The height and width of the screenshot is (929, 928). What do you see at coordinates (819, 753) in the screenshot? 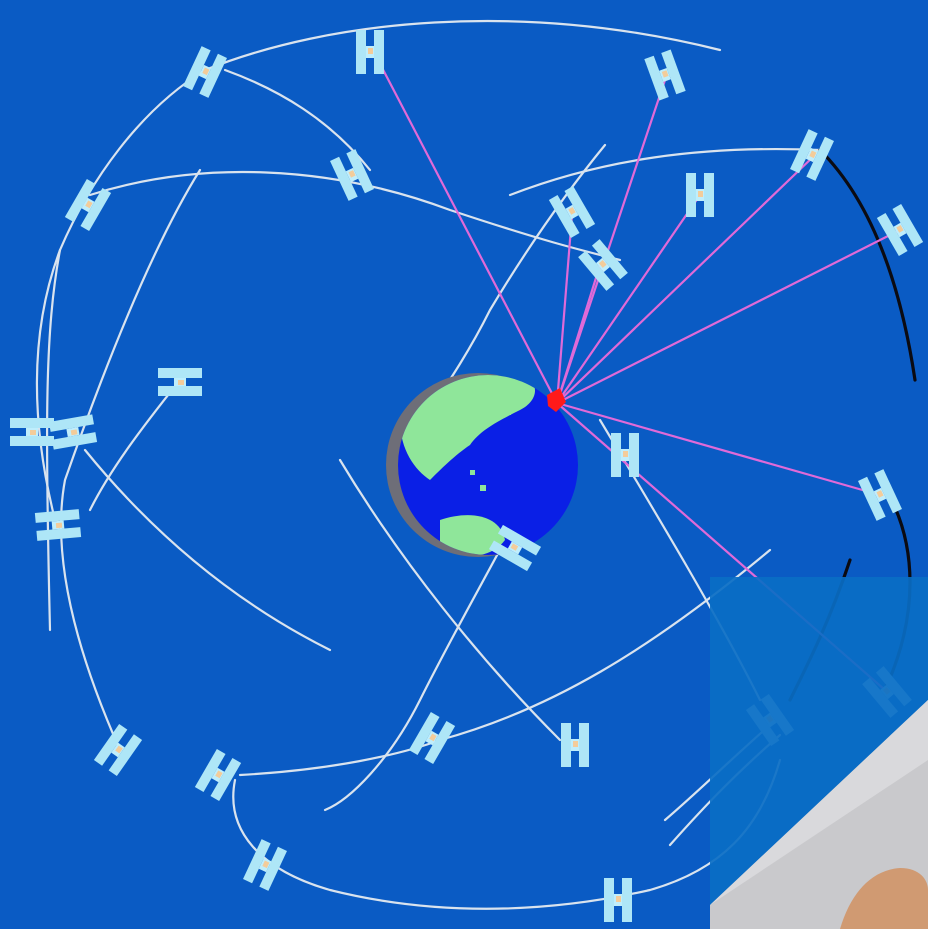
I see `corner-overlay` at bounding box center [819, 753].